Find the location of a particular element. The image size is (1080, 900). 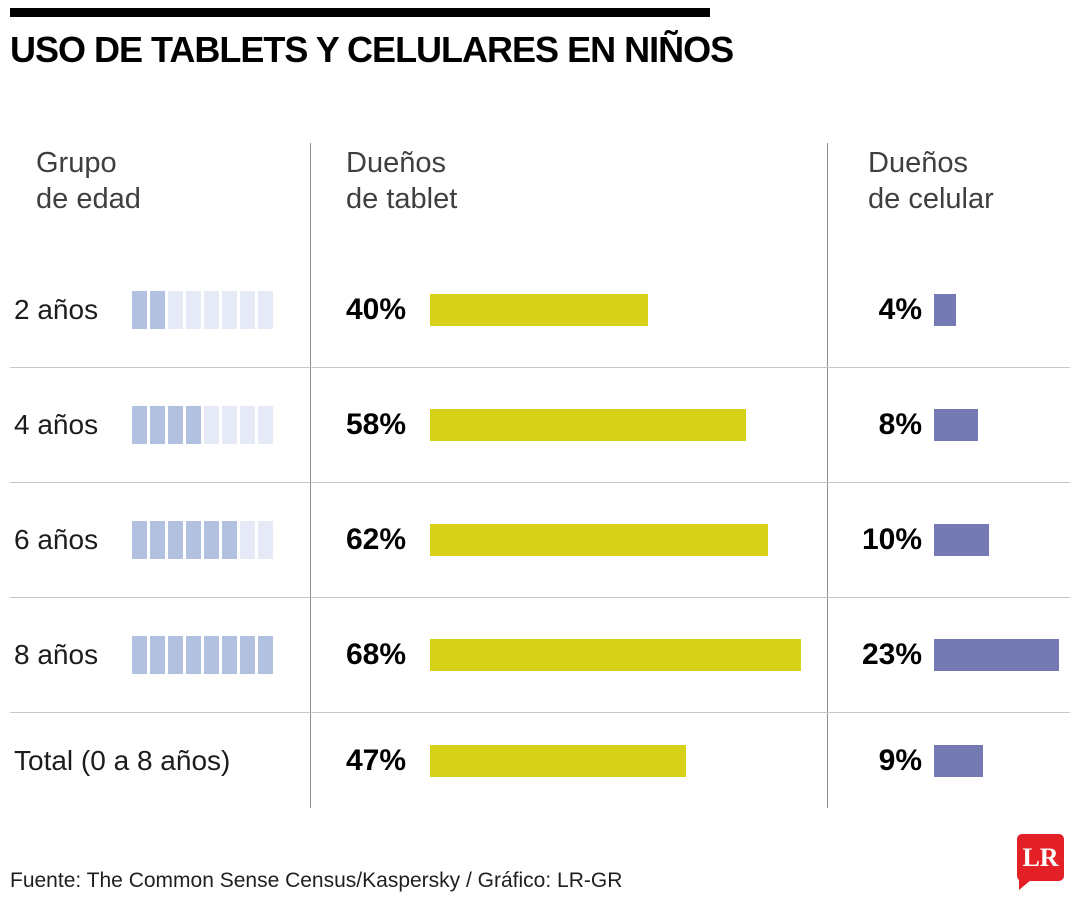

tablet-cell: 62% is located at coordinates (568, 540).